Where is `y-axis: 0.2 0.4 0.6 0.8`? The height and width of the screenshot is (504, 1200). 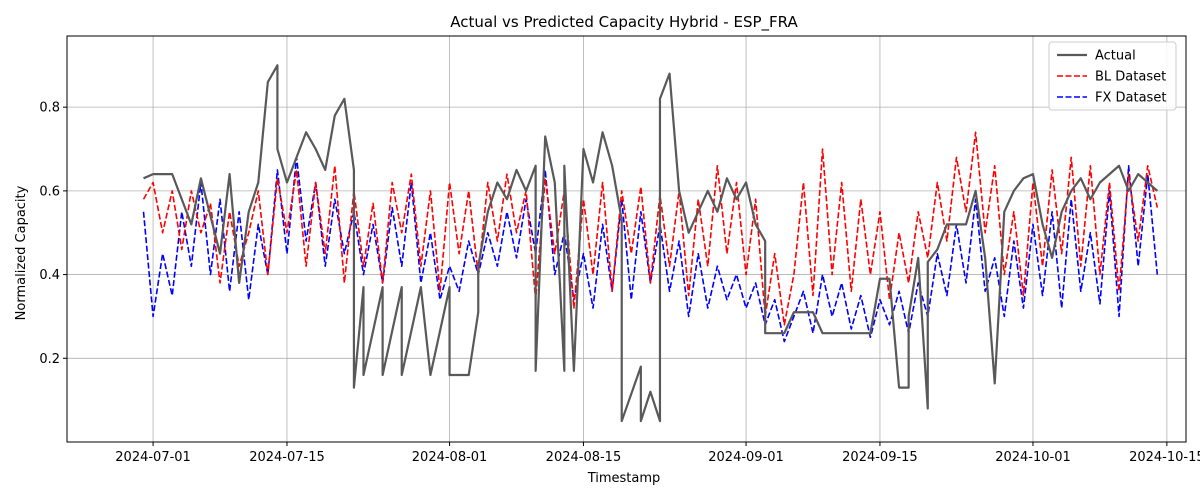 y-axis: 0.2 0.4 0.6 0.8 is located at coordinates (53, 234).